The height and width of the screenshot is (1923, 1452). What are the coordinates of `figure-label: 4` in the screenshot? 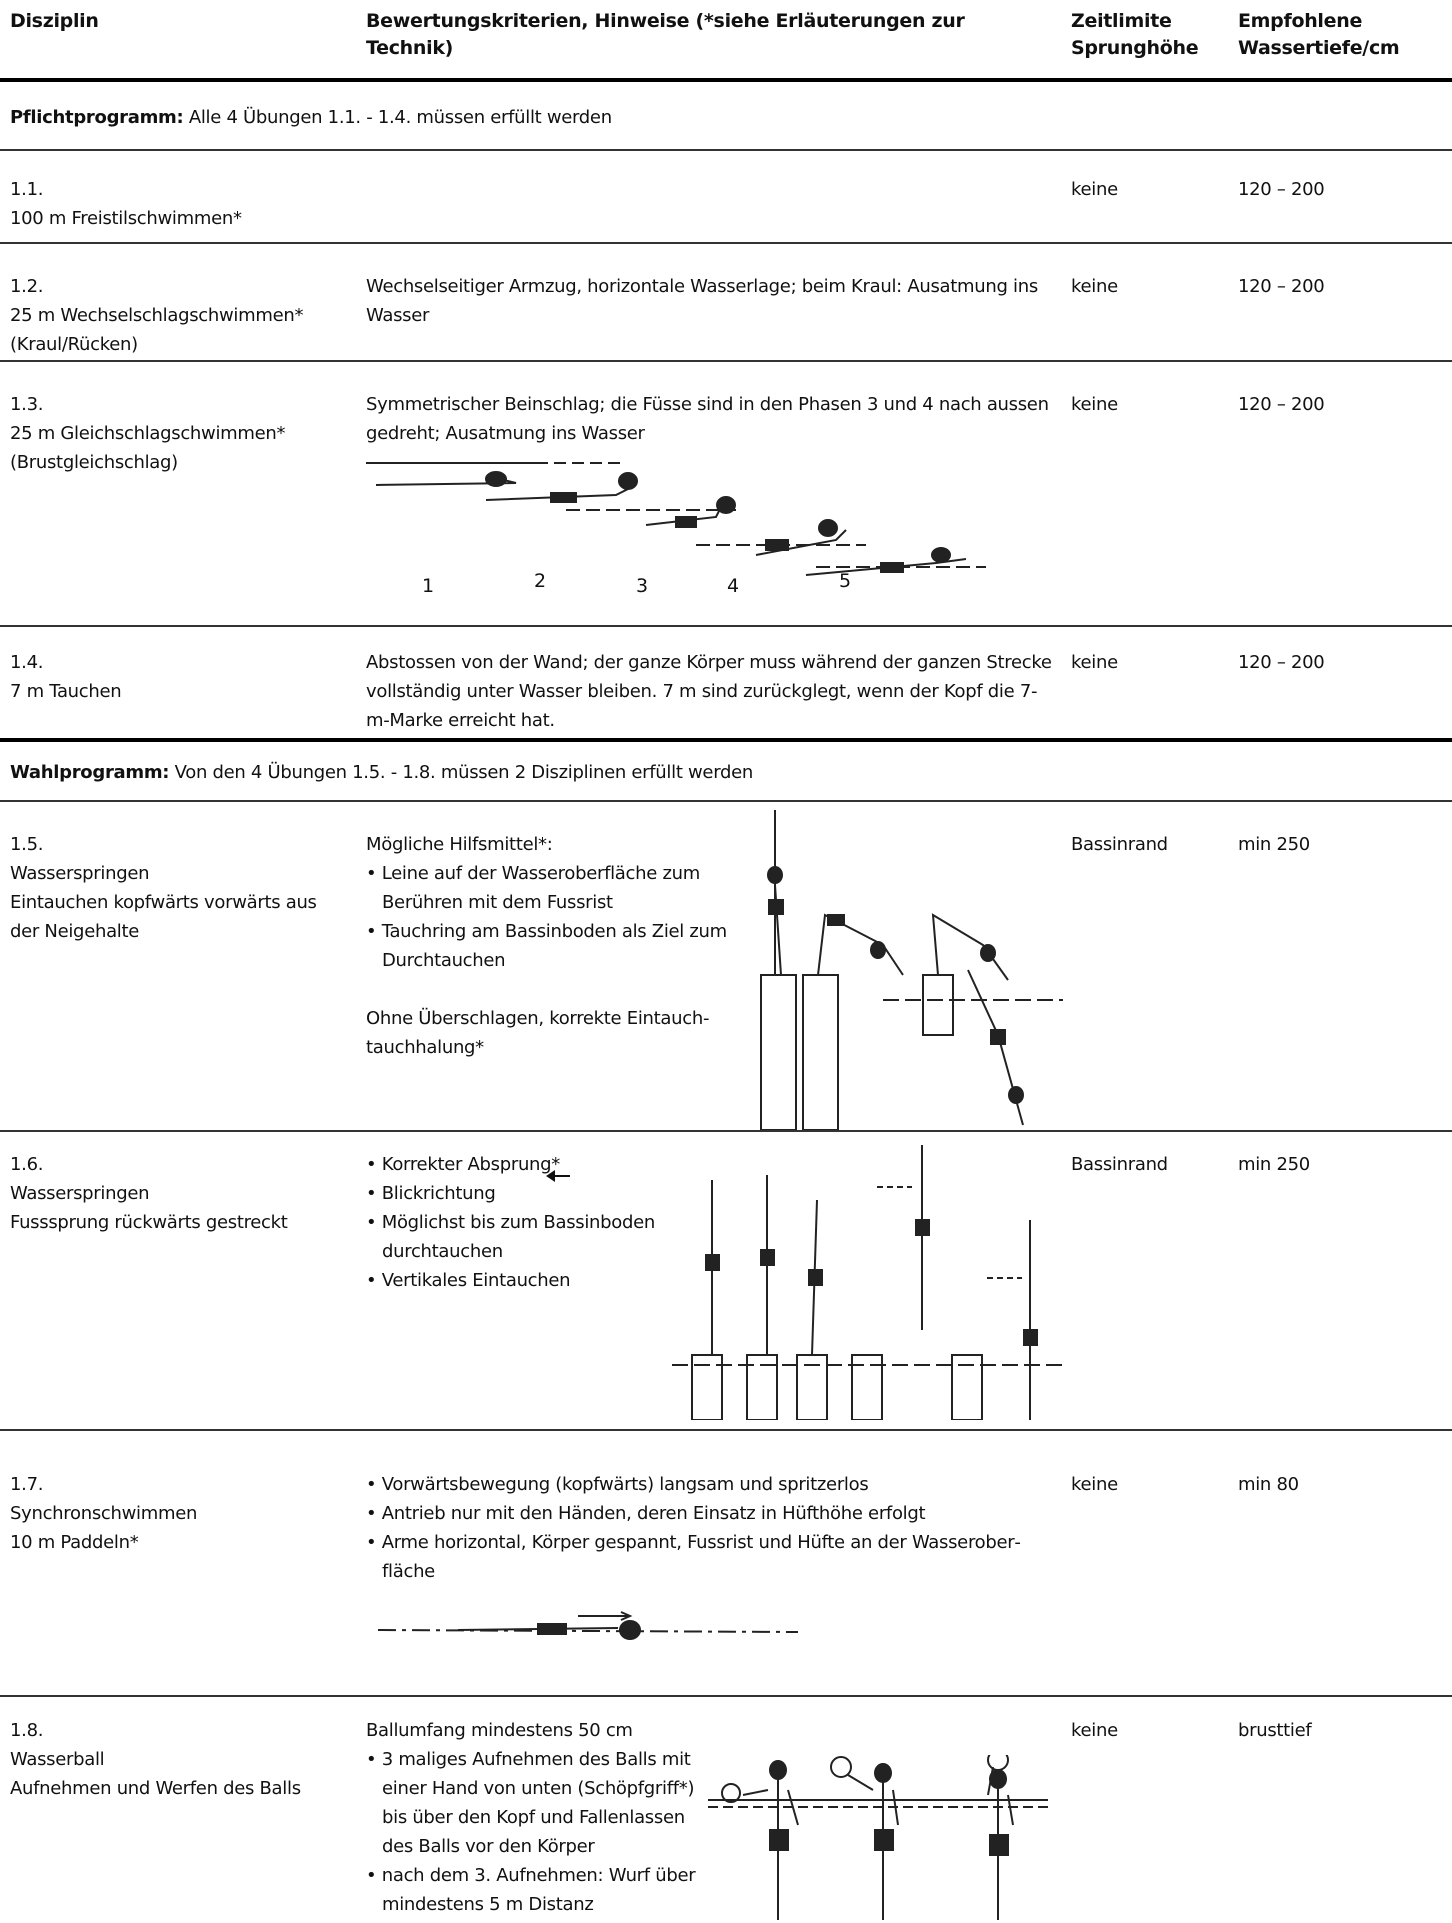 It's located at (733, 586).